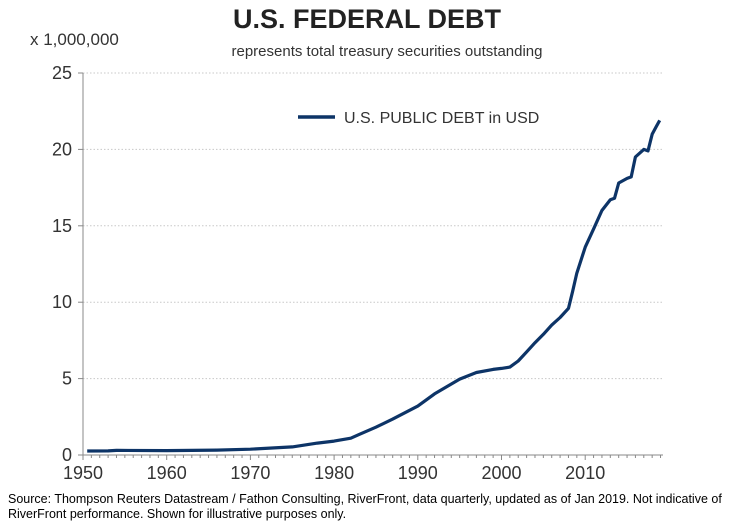 The image size is (734, 529). I want to click on x-tick-label: 1960, so click(167, 473).